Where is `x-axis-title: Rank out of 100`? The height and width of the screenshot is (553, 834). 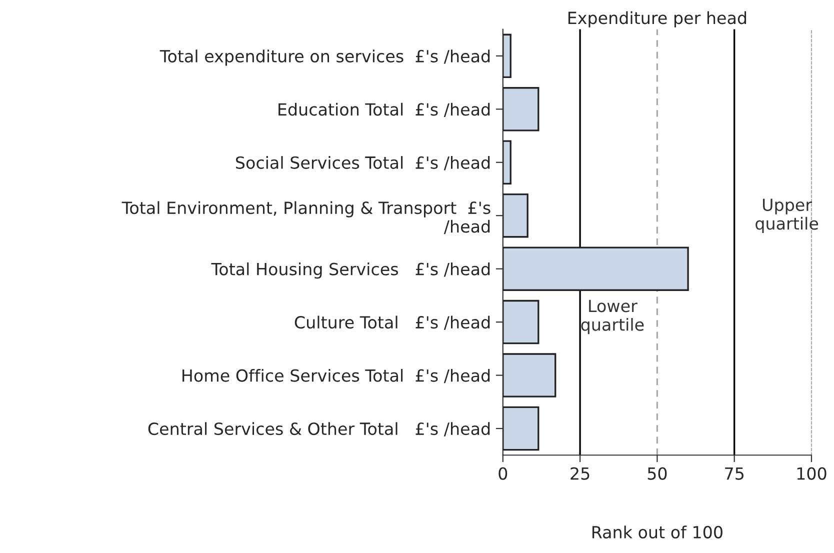
x-axis-title: Rank out of 100 is located at coordinates (657, 532).